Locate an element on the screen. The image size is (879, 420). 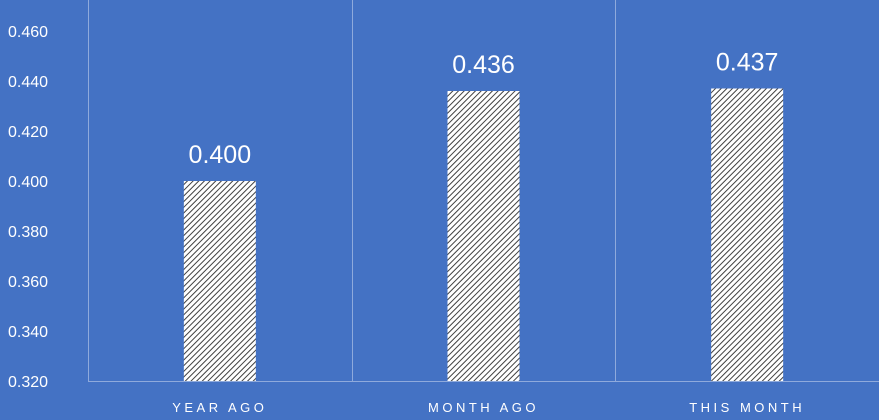
x-category-label: THIS MONTH is located at coordinates (747, 407).